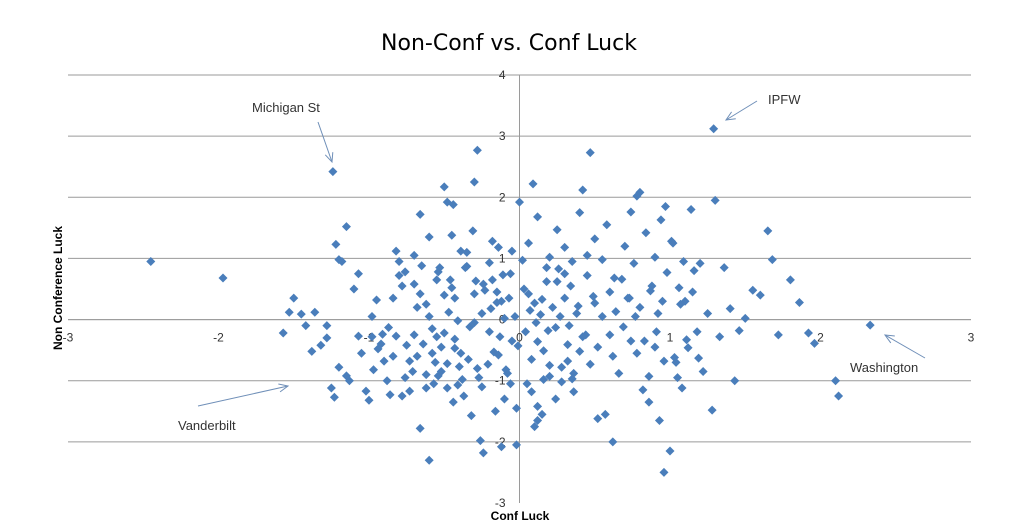  I want to click on x-tick-label: 2, so click(820, 338).